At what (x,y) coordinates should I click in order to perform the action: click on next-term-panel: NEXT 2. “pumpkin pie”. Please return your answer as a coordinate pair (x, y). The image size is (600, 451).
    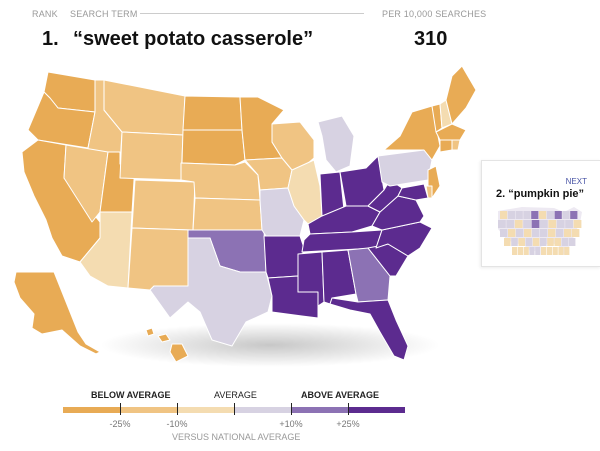
    Looking at the image, I should click on (540, 213).